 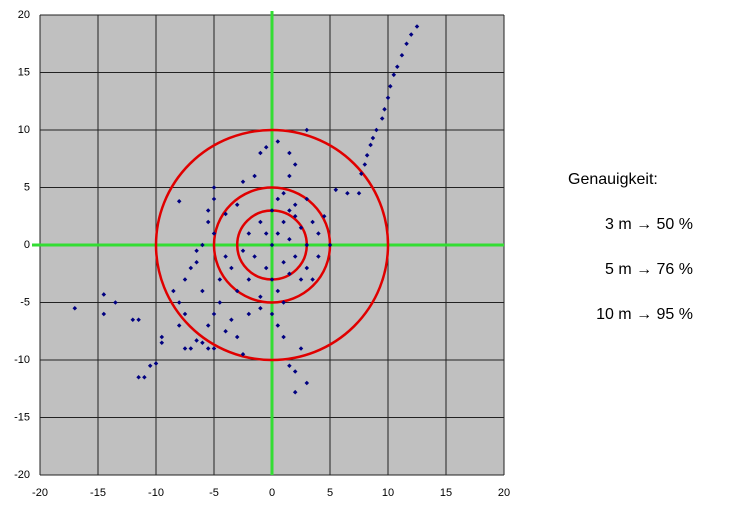 I want to click on annotation: 10 m → 95 %, so click(x=644, y=314).